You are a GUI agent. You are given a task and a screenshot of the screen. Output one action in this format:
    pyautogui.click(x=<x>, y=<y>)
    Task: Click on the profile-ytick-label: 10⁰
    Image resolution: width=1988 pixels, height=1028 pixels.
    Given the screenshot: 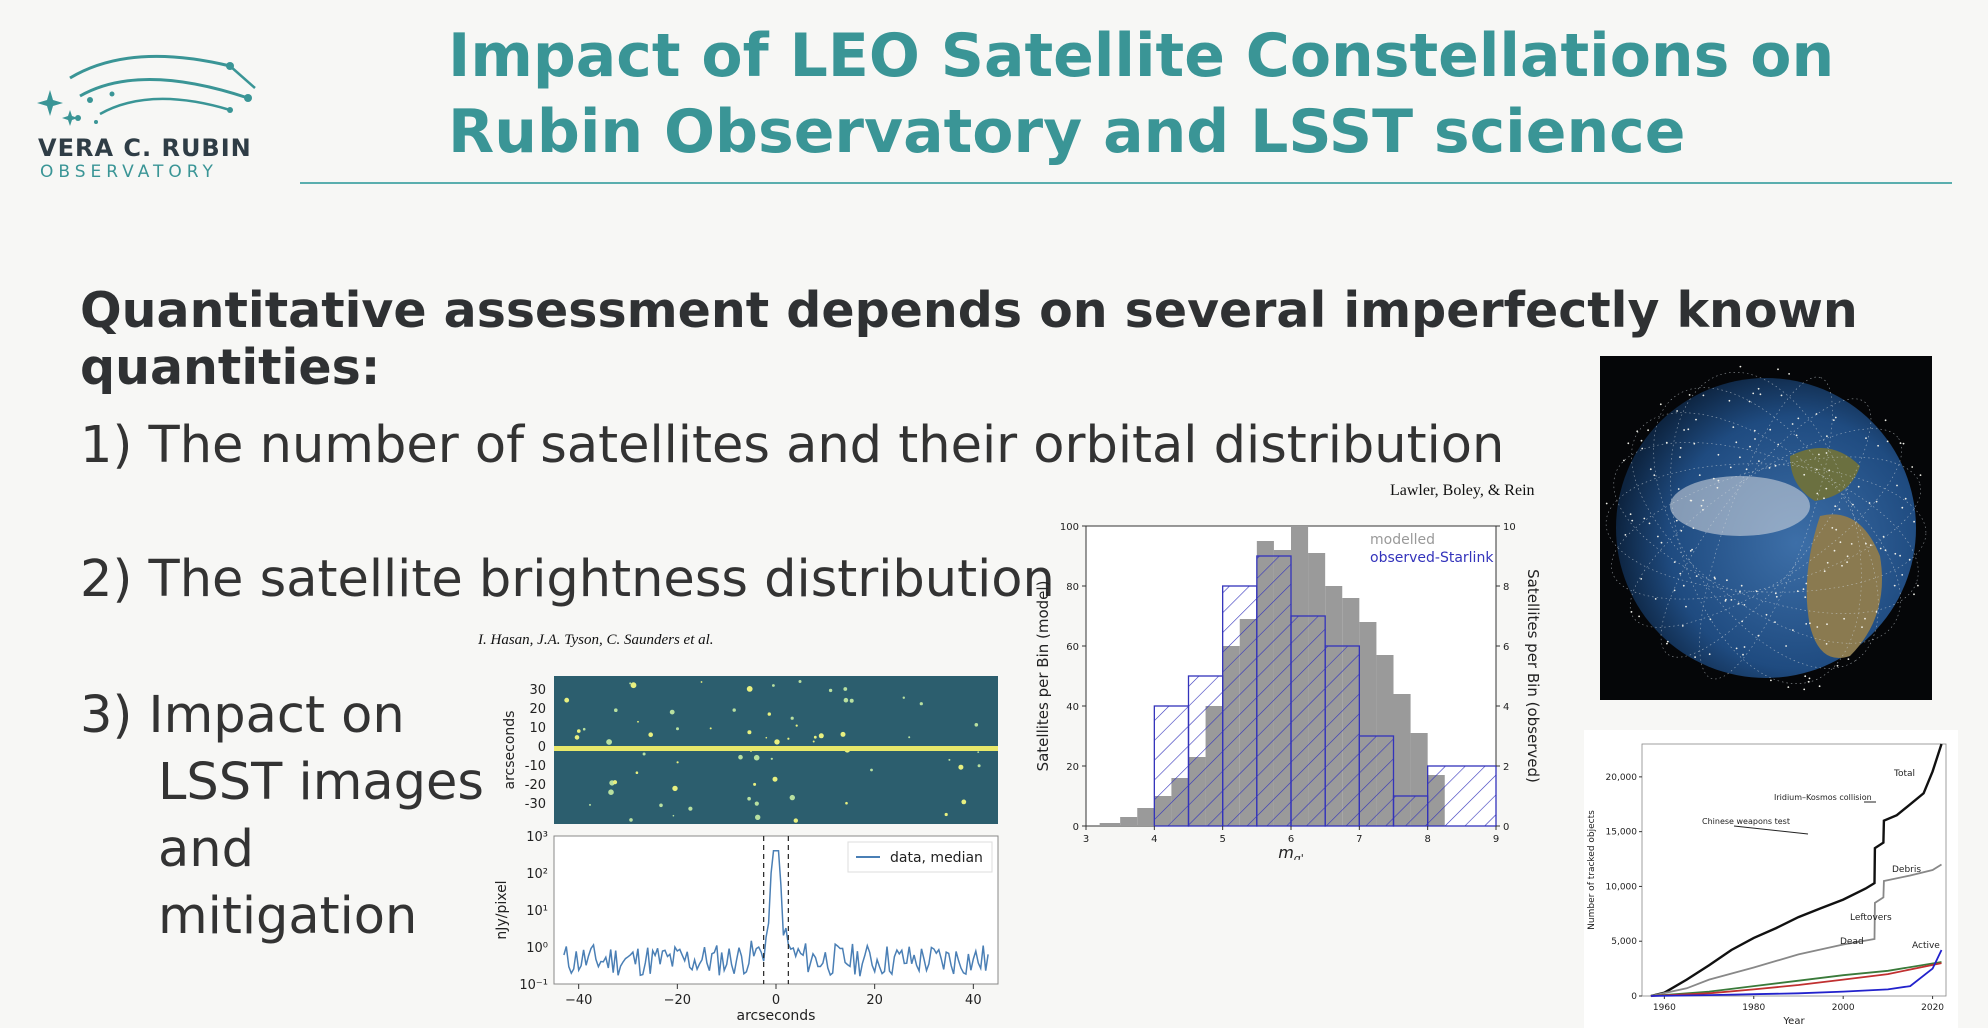 What is the action you would take?
    pyautogui.click(x=537, y=948)
    